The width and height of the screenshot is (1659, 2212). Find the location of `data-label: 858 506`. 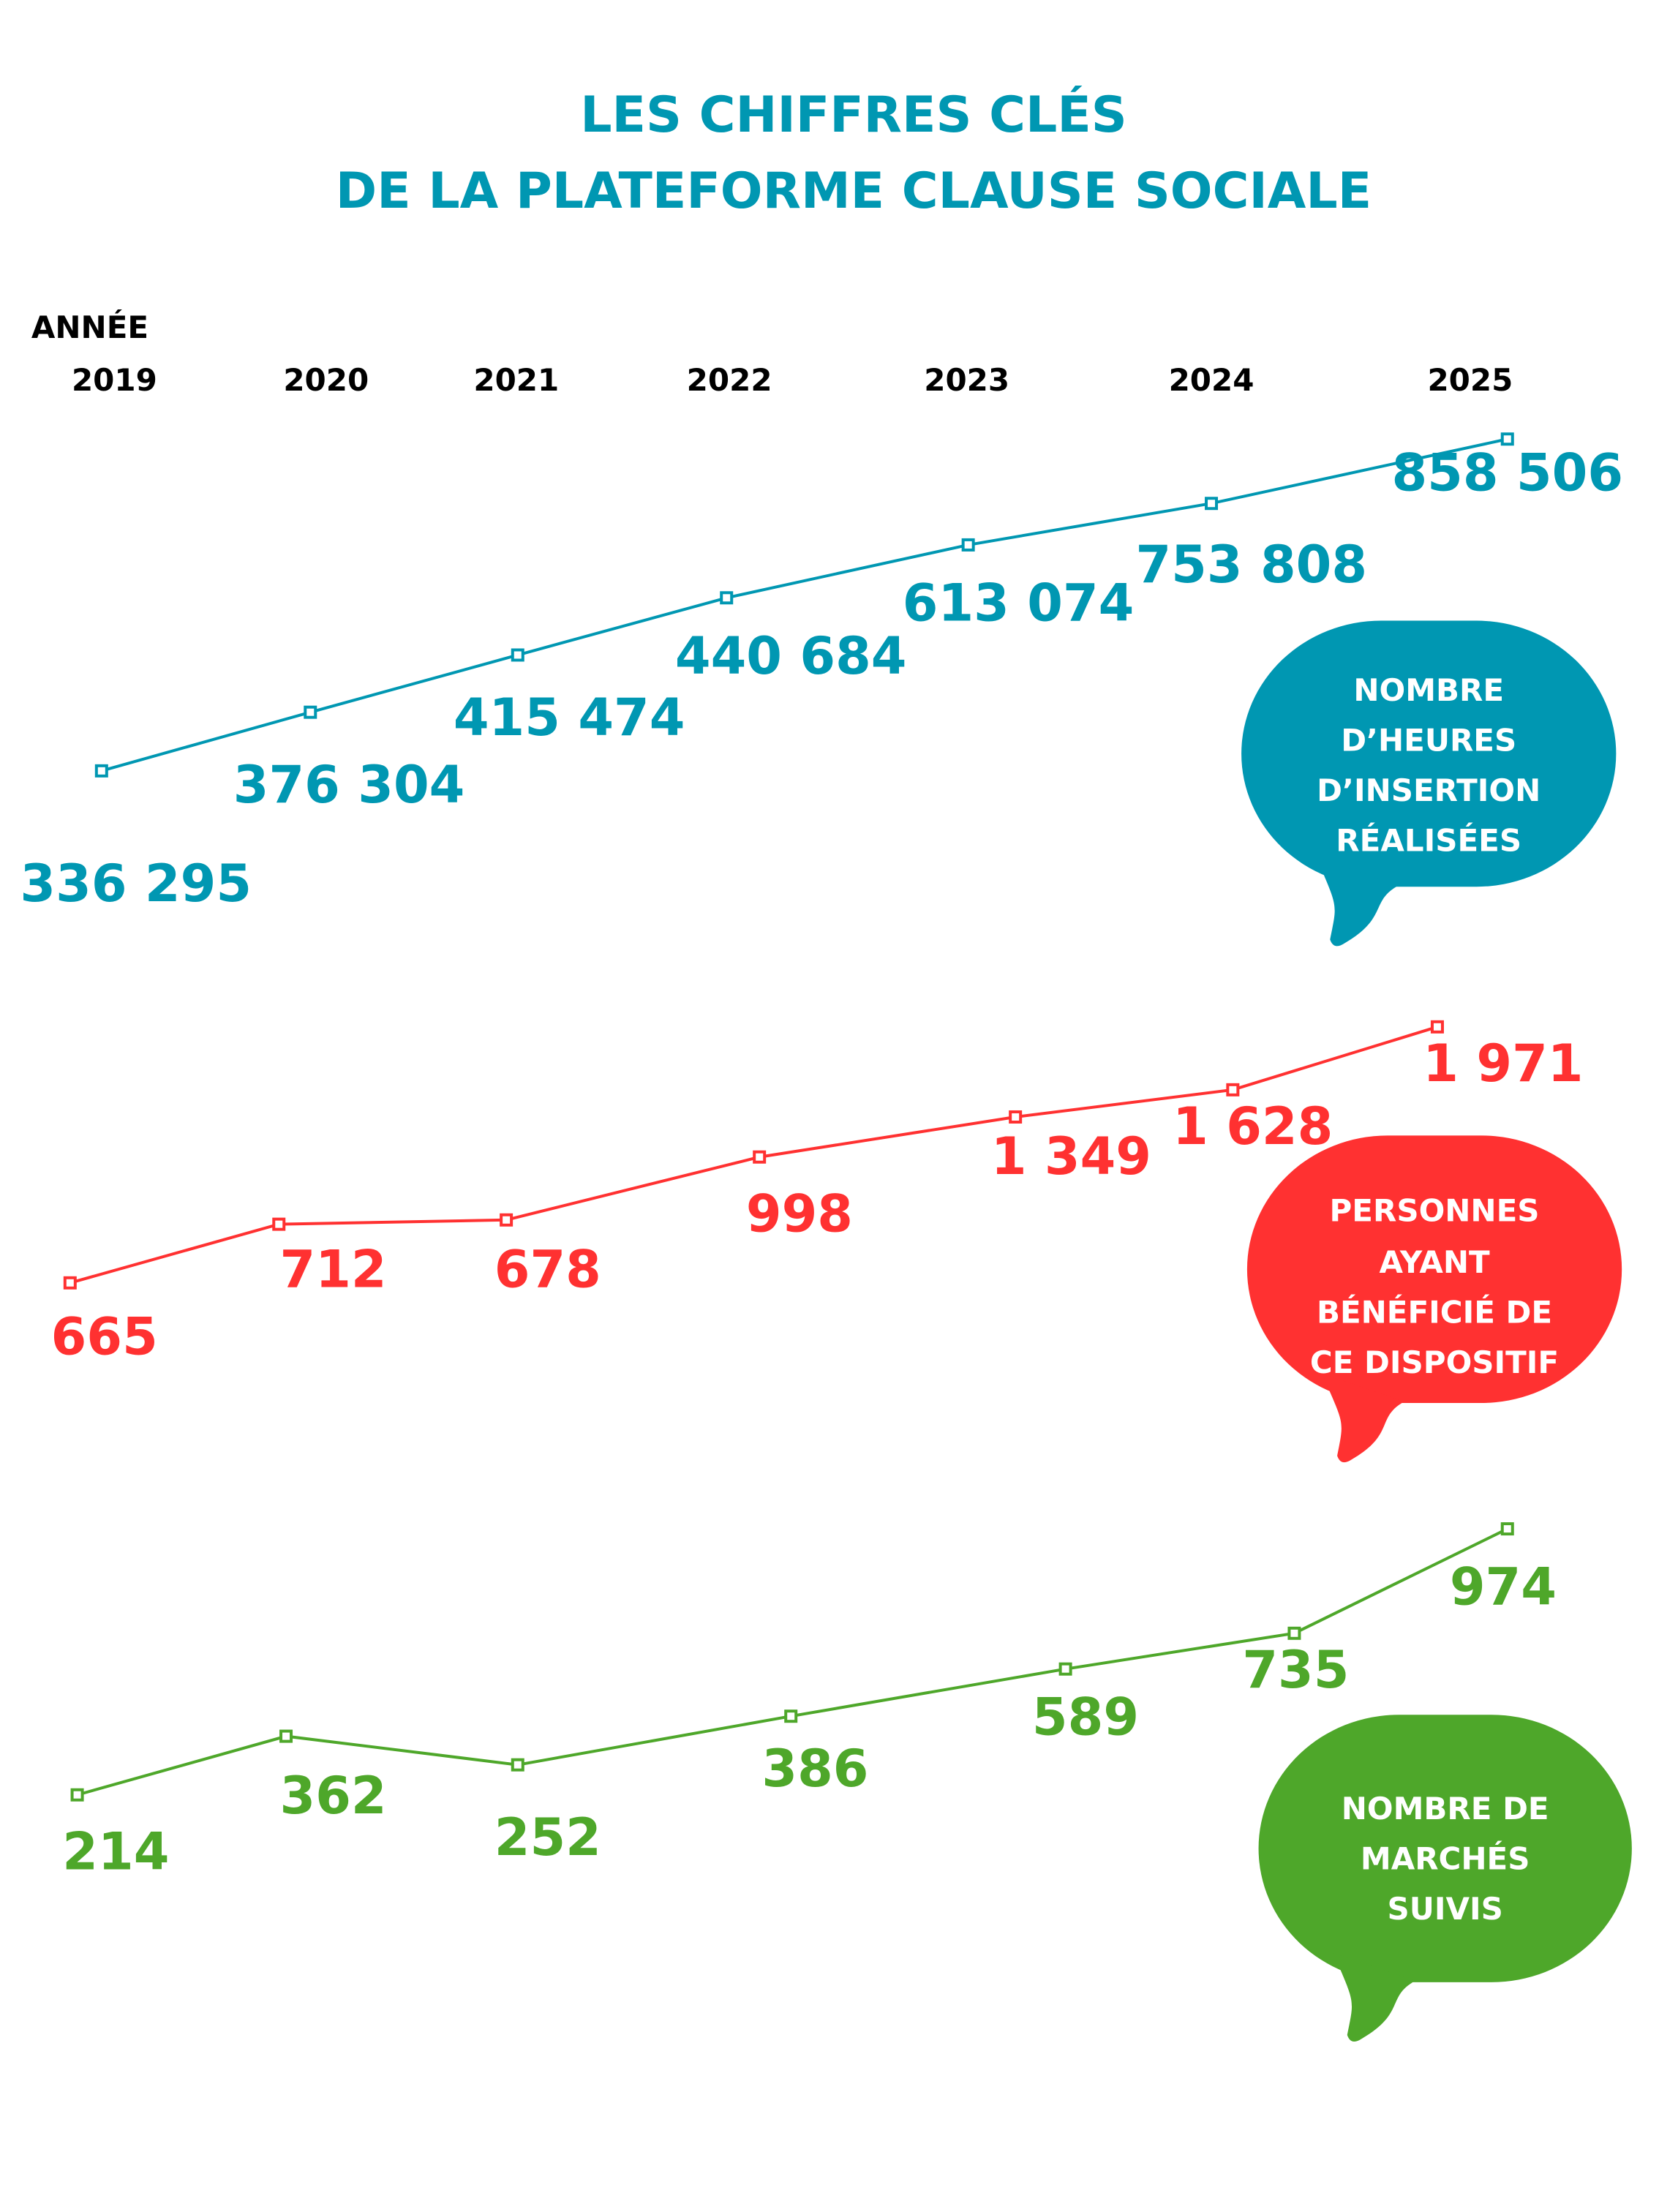

data-label: 858 506 is located at coordinates (1507, 473).